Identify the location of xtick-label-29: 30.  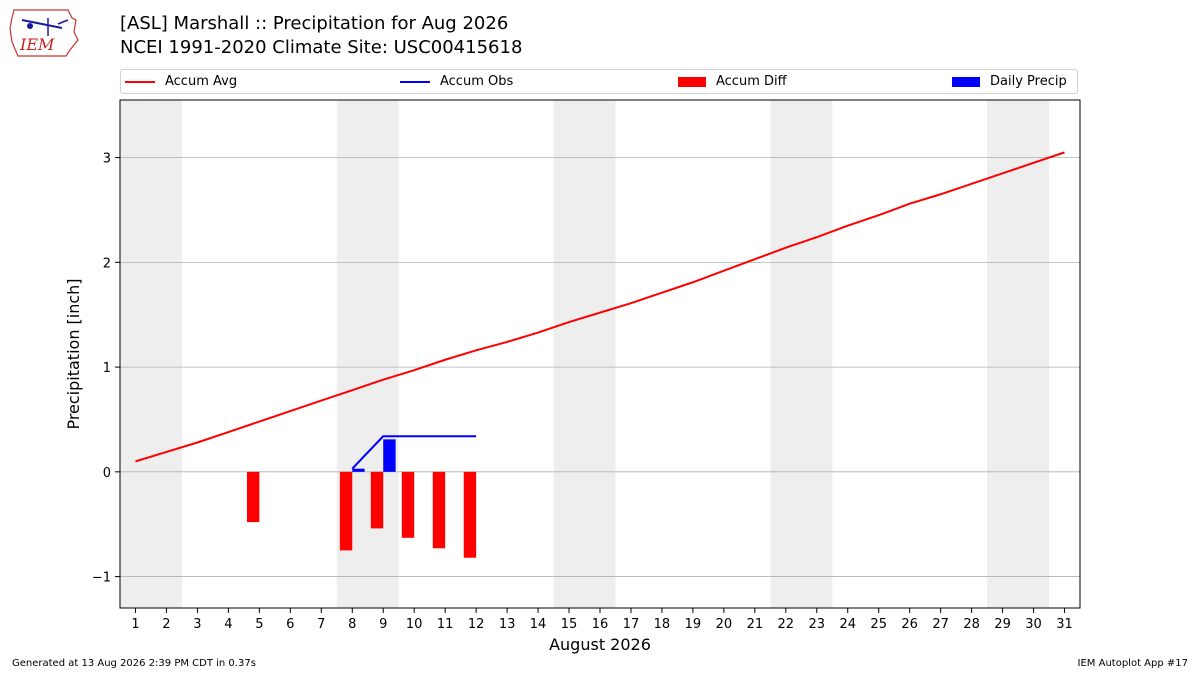
(1033, 624).